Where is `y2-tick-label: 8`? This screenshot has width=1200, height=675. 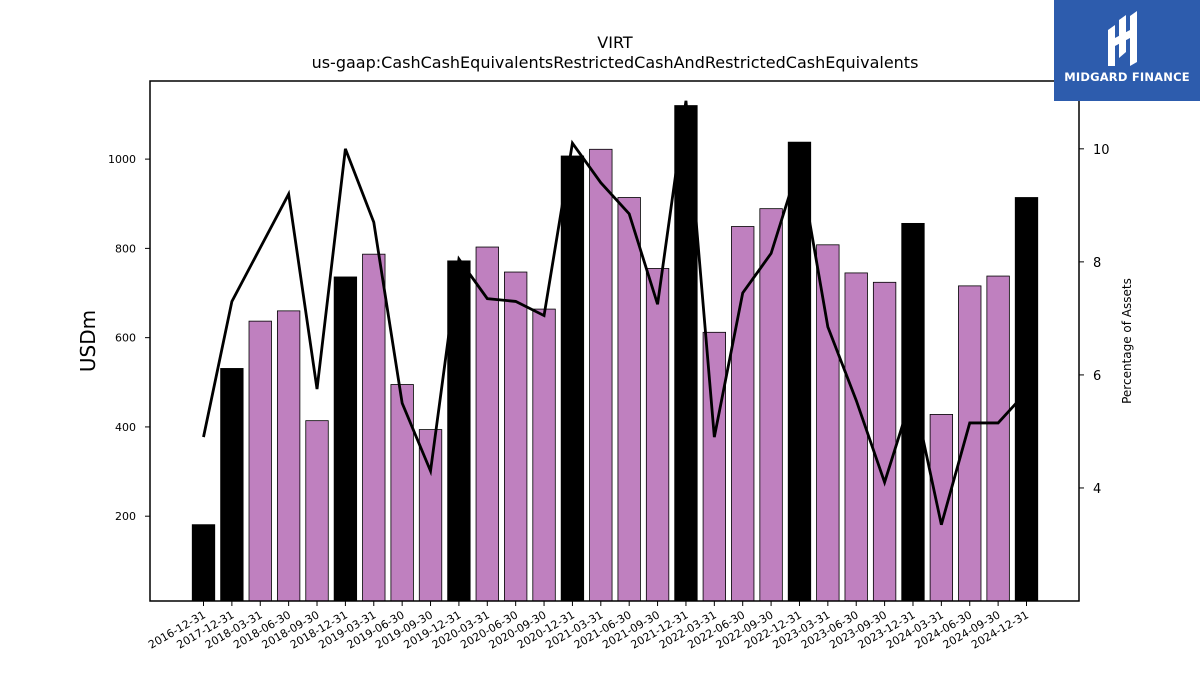
y2-tick-label: 8 is located at coordinates (1097, 263).